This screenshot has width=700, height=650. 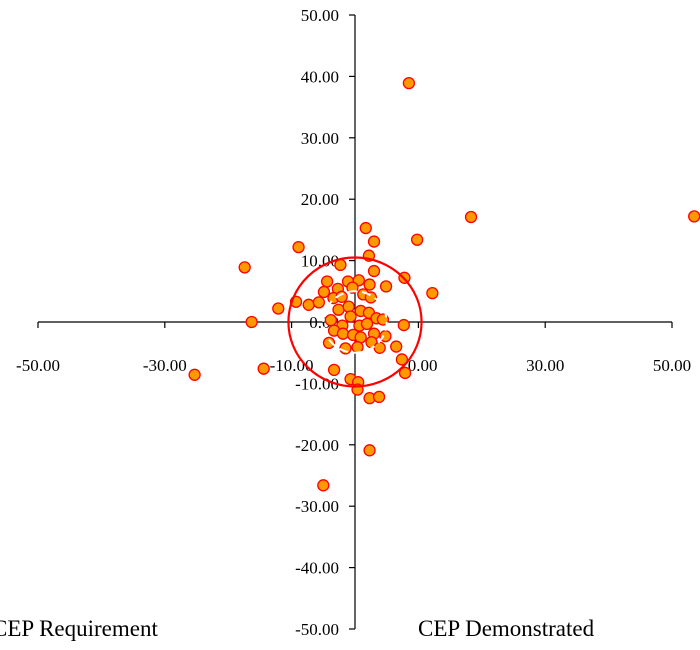 I want to click on legend: CEP Requirement CEP Demonstrated, so click(x=297, y=628).